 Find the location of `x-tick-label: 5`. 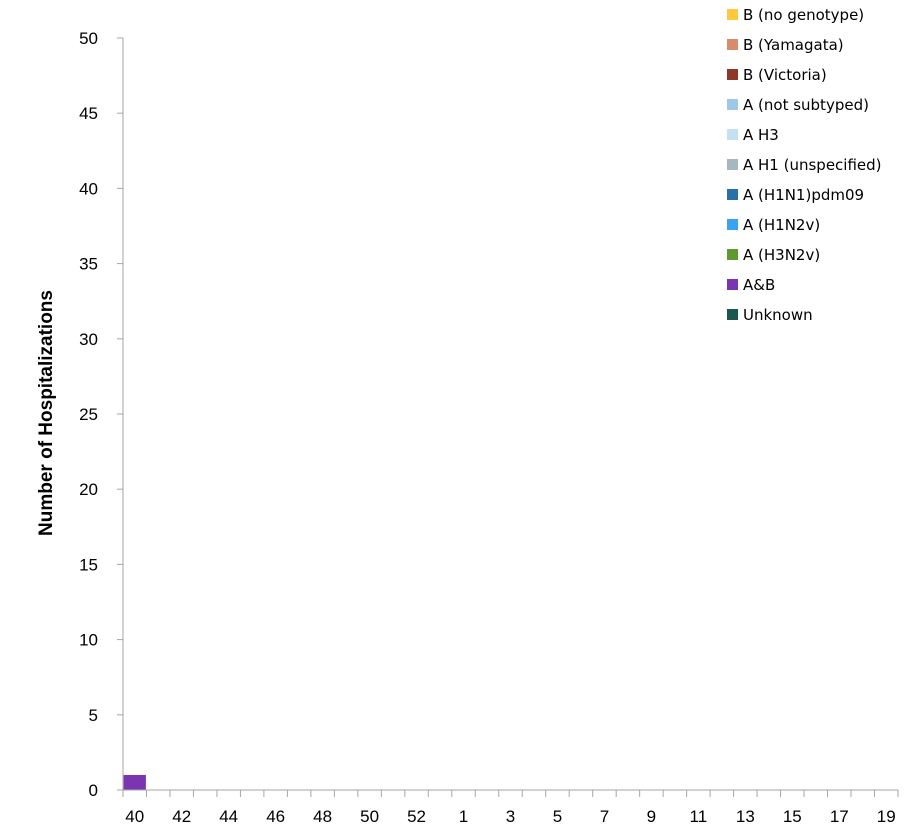

x-tick-label: 5 is located at coordinates (557, 816).